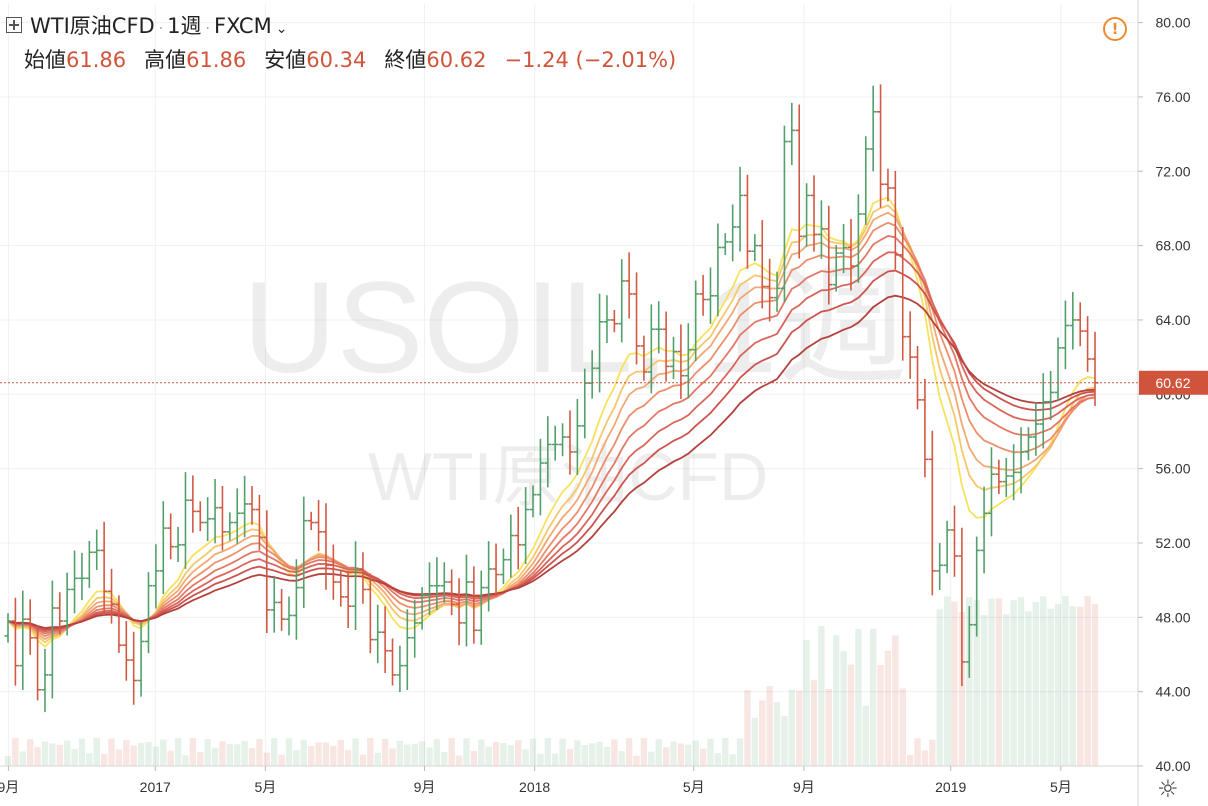 This screenshot has width=1208, height=806. Describe the element at coordinates (281, 29) in the screenshot. I see `chevron-down-icon: ⌄` at that location.